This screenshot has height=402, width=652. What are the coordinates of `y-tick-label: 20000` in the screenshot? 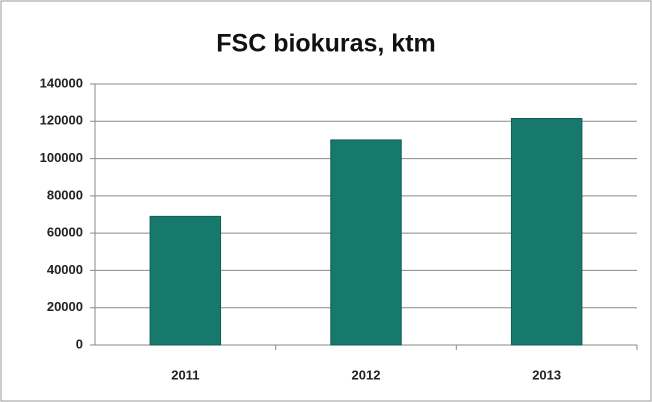 It's located at (65, 306).